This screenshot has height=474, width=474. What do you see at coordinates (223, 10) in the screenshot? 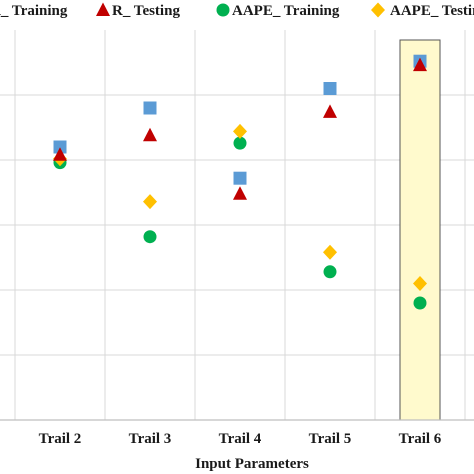
I see `legend-marker-circle` at bounding box center [223, 10].